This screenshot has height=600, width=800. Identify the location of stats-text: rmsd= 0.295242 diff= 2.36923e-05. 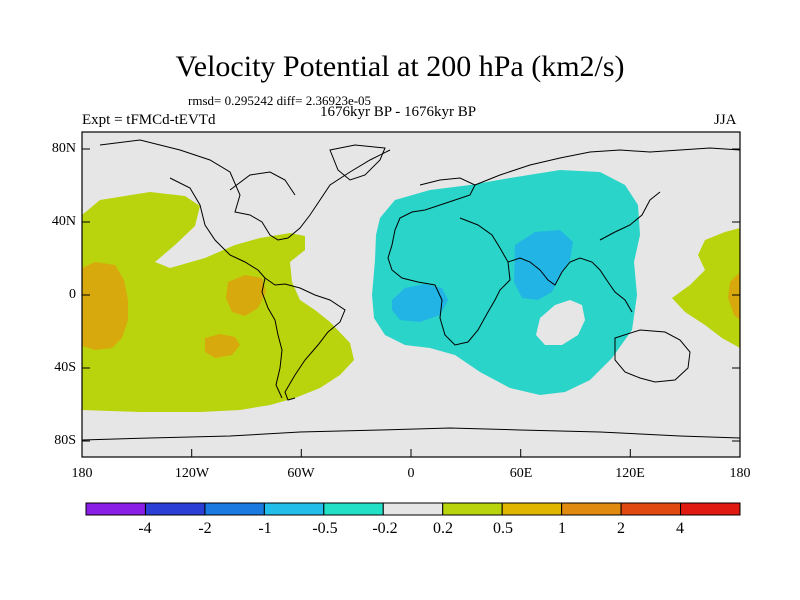
(280, 100).